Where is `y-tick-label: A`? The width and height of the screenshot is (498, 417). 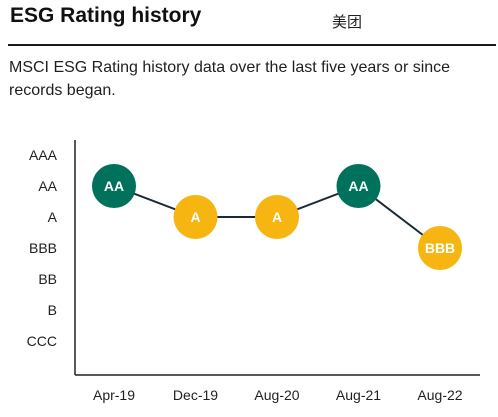 y-tick-label: A is located at coordinates (53, 217).